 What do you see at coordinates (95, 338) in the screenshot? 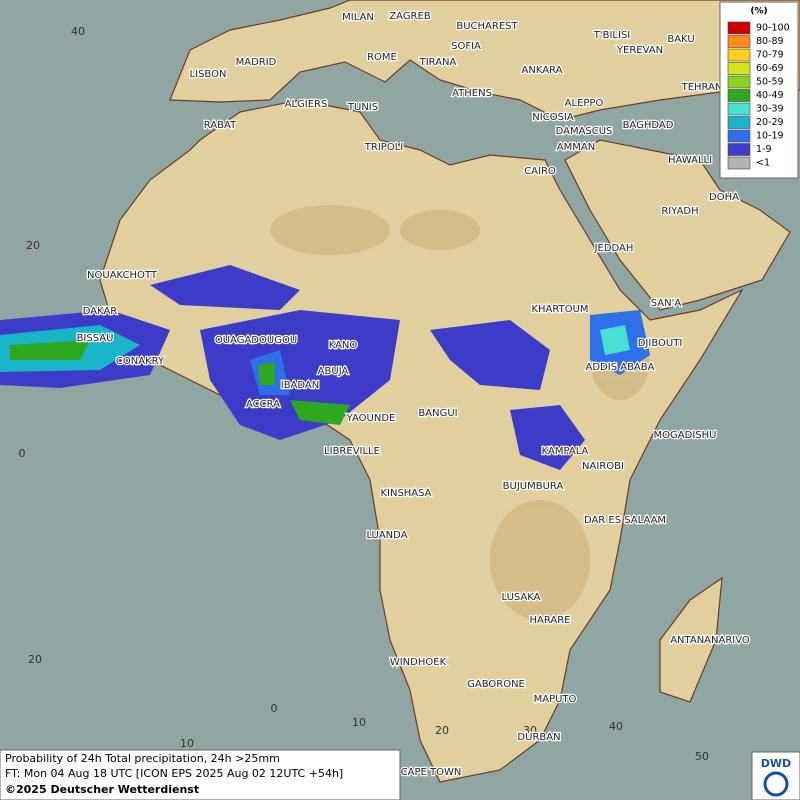
I see `city-label: BISSAU` at bounding box center [95, 338].